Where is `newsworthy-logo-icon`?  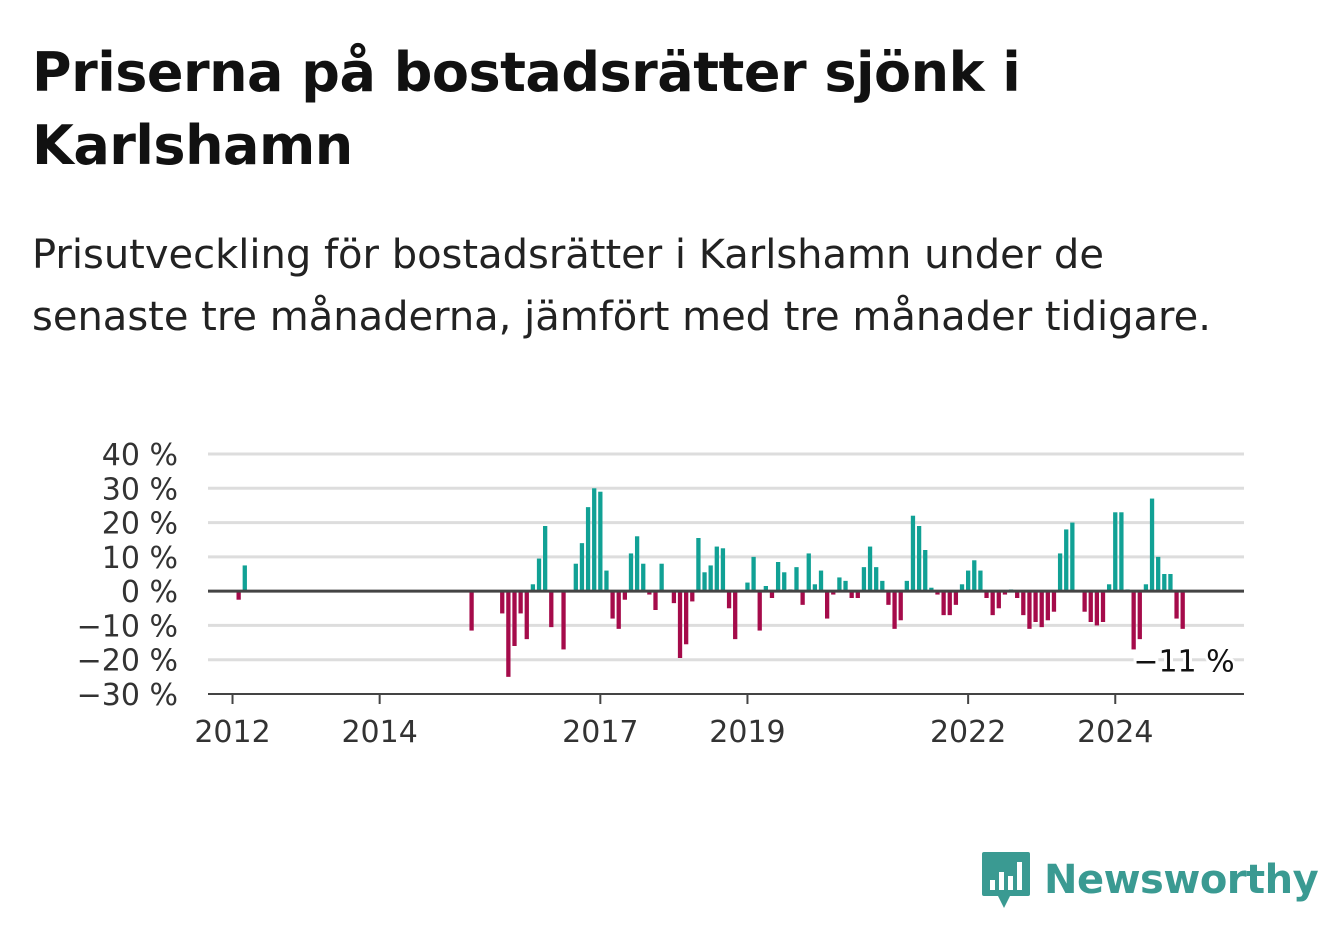
newsworthy-logo-icon is located at coordinates (1006, 880).